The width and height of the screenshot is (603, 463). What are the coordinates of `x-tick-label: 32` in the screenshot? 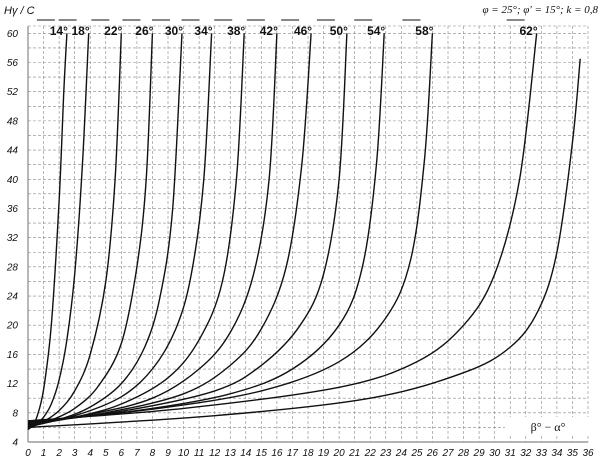 It's located at (526, 453).